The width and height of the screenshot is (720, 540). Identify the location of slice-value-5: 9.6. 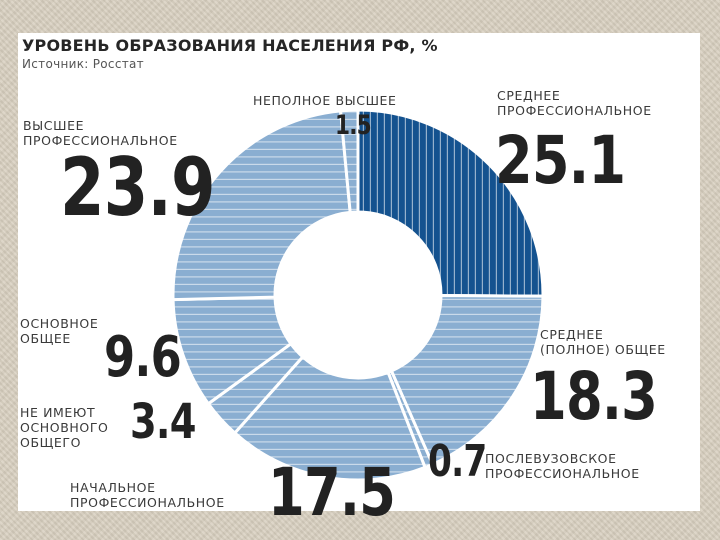
(143, 357).